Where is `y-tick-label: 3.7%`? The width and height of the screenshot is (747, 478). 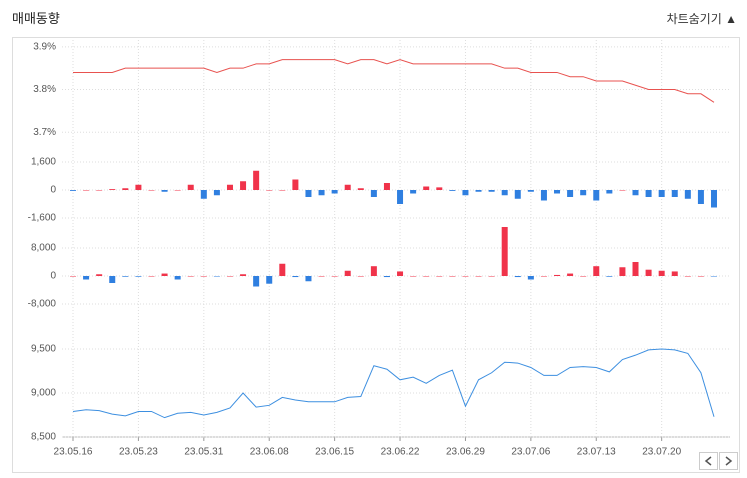 y-tick-label: 3.7% is located at coordinates (44, 132).